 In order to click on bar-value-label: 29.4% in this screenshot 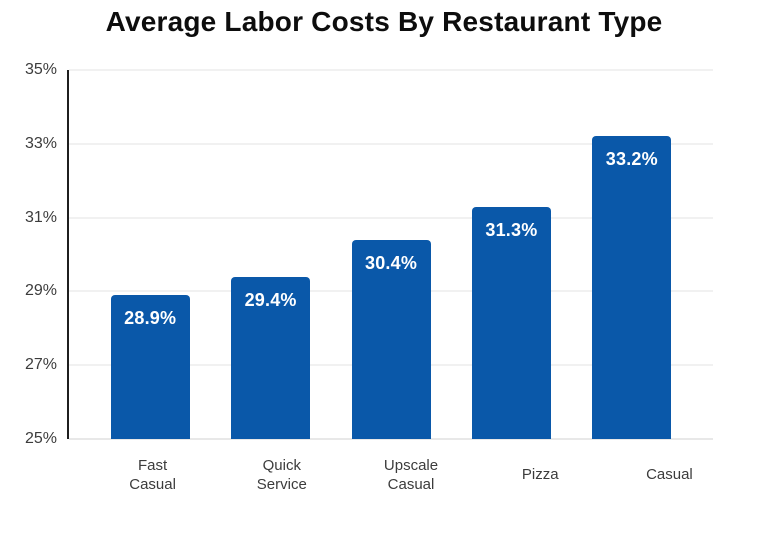, I will do `click(270, 299)`.